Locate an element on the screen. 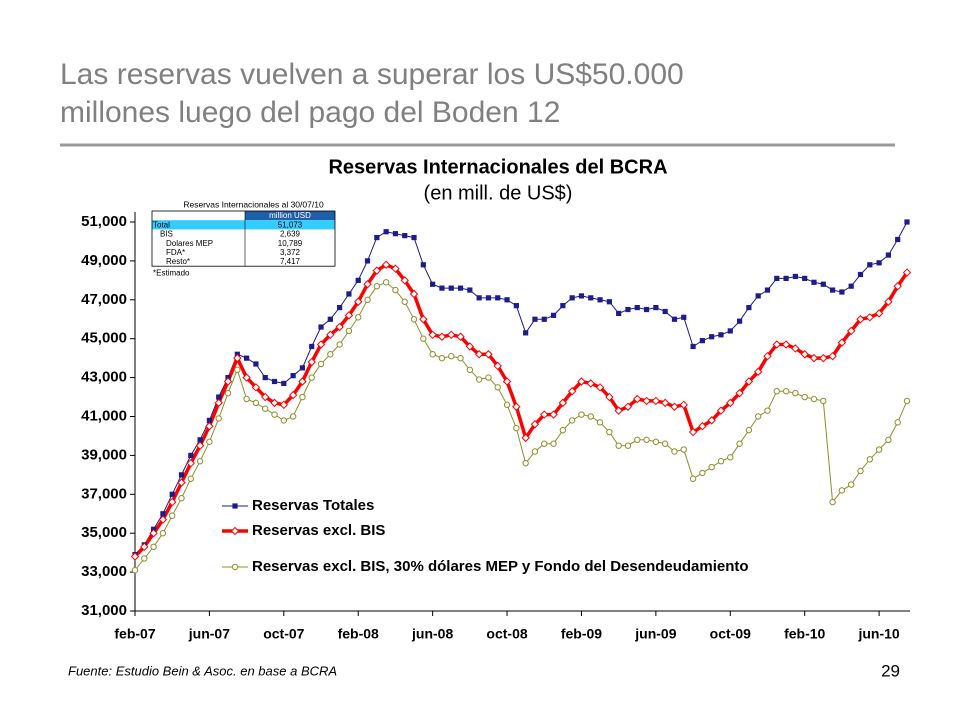 This screenshot has width=960, height=725. inset-row-value: 7,417 is located at coordinates (290, 261).